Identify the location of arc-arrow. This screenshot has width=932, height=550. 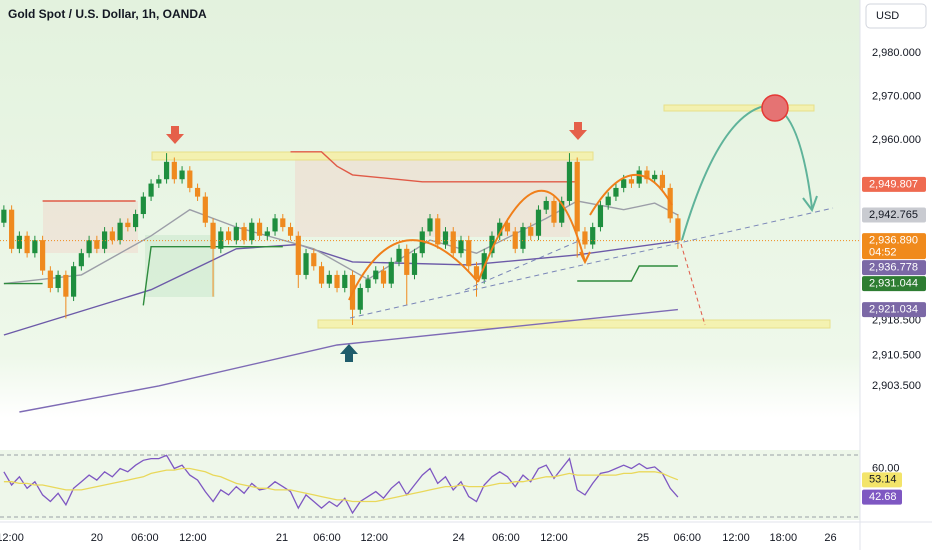
(585, 258).